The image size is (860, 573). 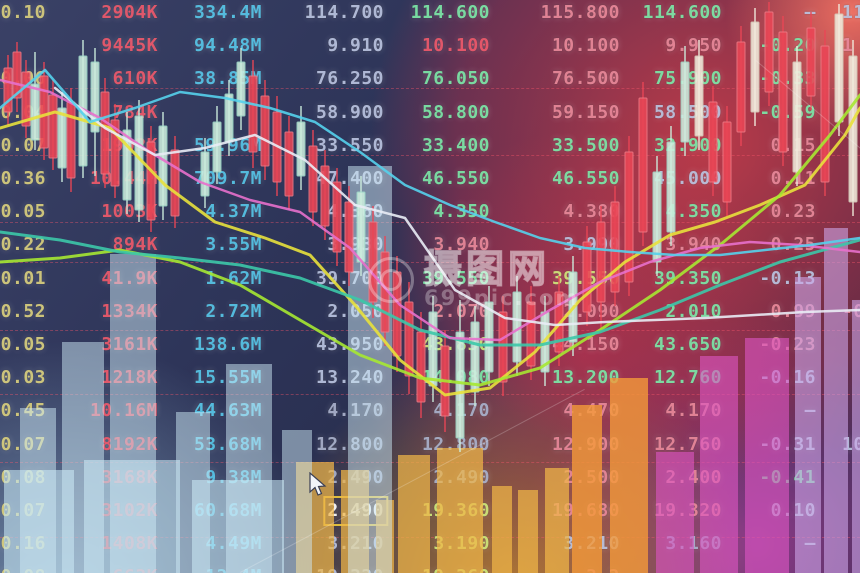 I want to click on quote-cell: 114.700, so click(x=344, y=12).